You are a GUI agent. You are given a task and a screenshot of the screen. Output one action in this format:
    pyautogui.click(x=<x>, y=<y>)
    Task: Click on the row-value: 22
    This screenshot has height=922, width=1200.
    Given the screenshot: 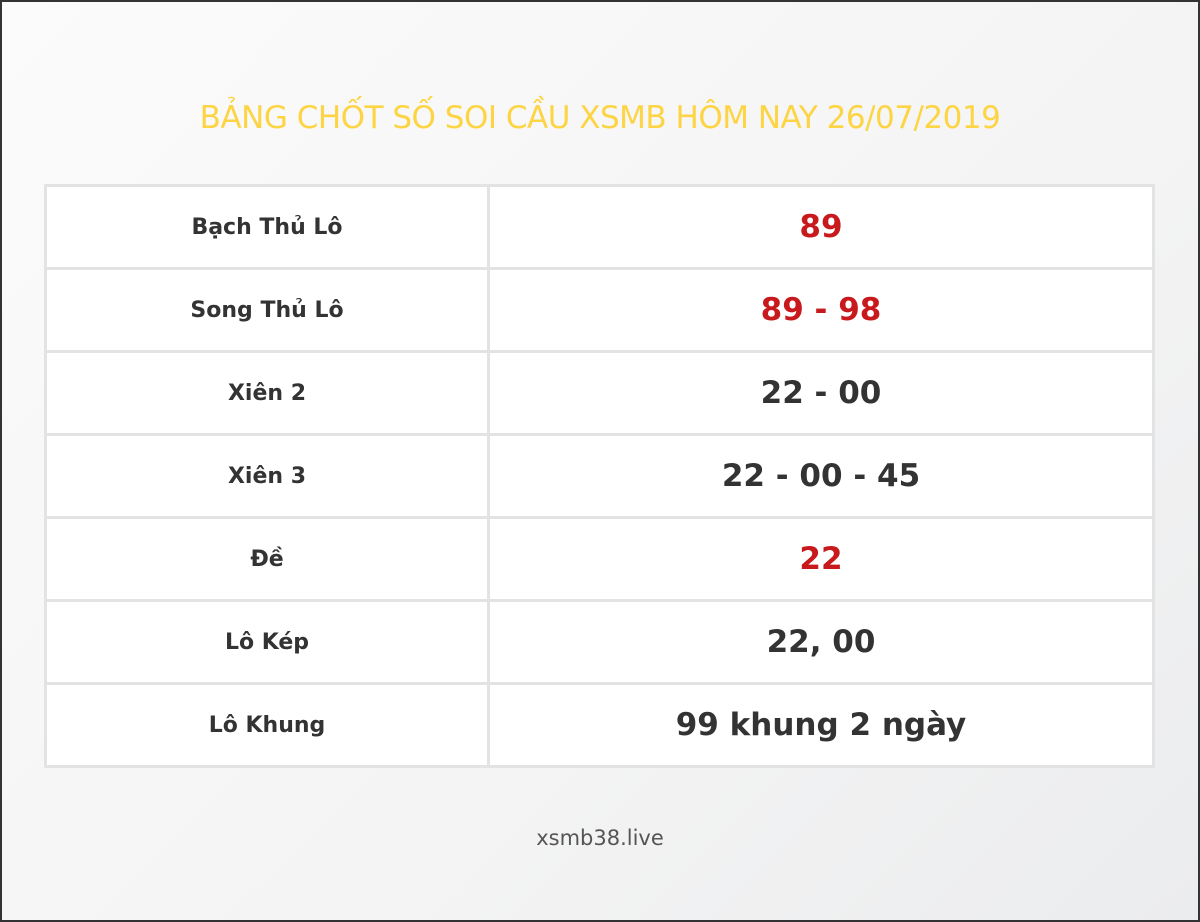 What is the action you would take?
    pyautogui.click(x=821, y=559)
    